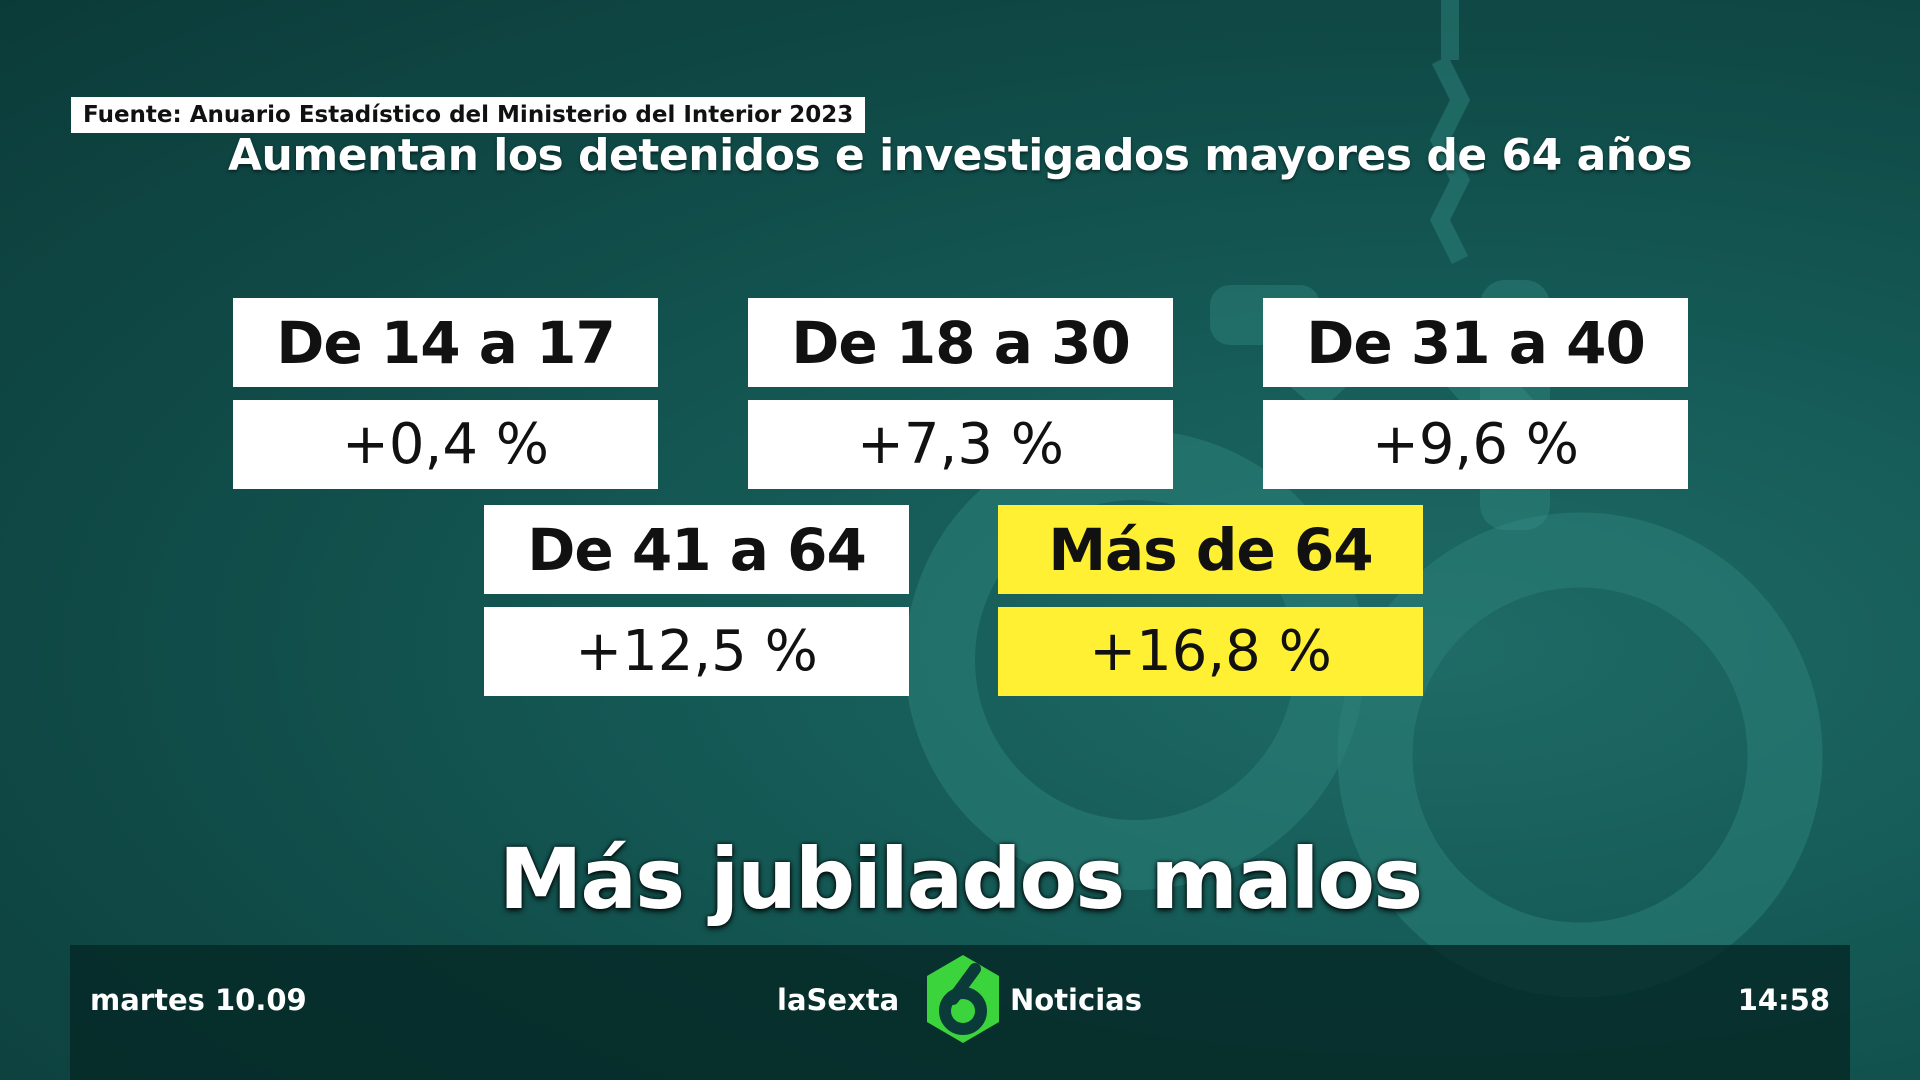 This screenshot has width=1920, height=1080. Describe the element at coordinates (963, 999) in the screenshot. I see `lasexta-six-logo-icon` at that location.